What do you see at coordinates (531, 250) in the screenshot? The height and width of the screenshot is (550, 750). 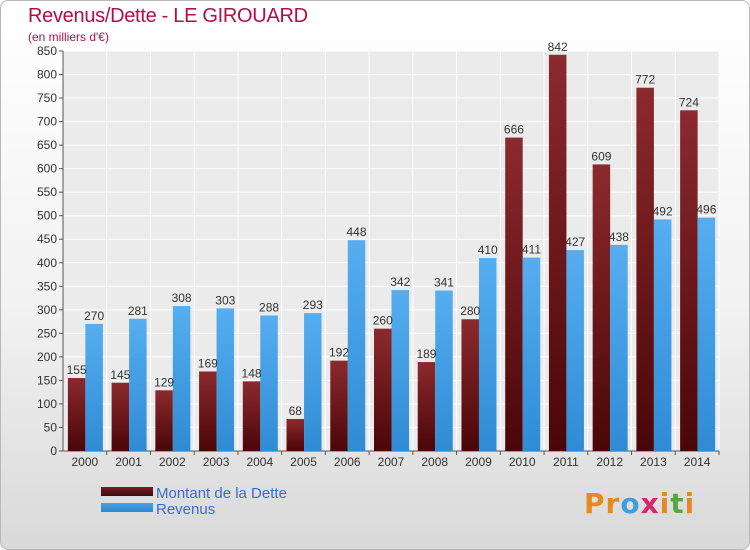 I see `data-label-revenus: 411` at bounding box center [531, 250].